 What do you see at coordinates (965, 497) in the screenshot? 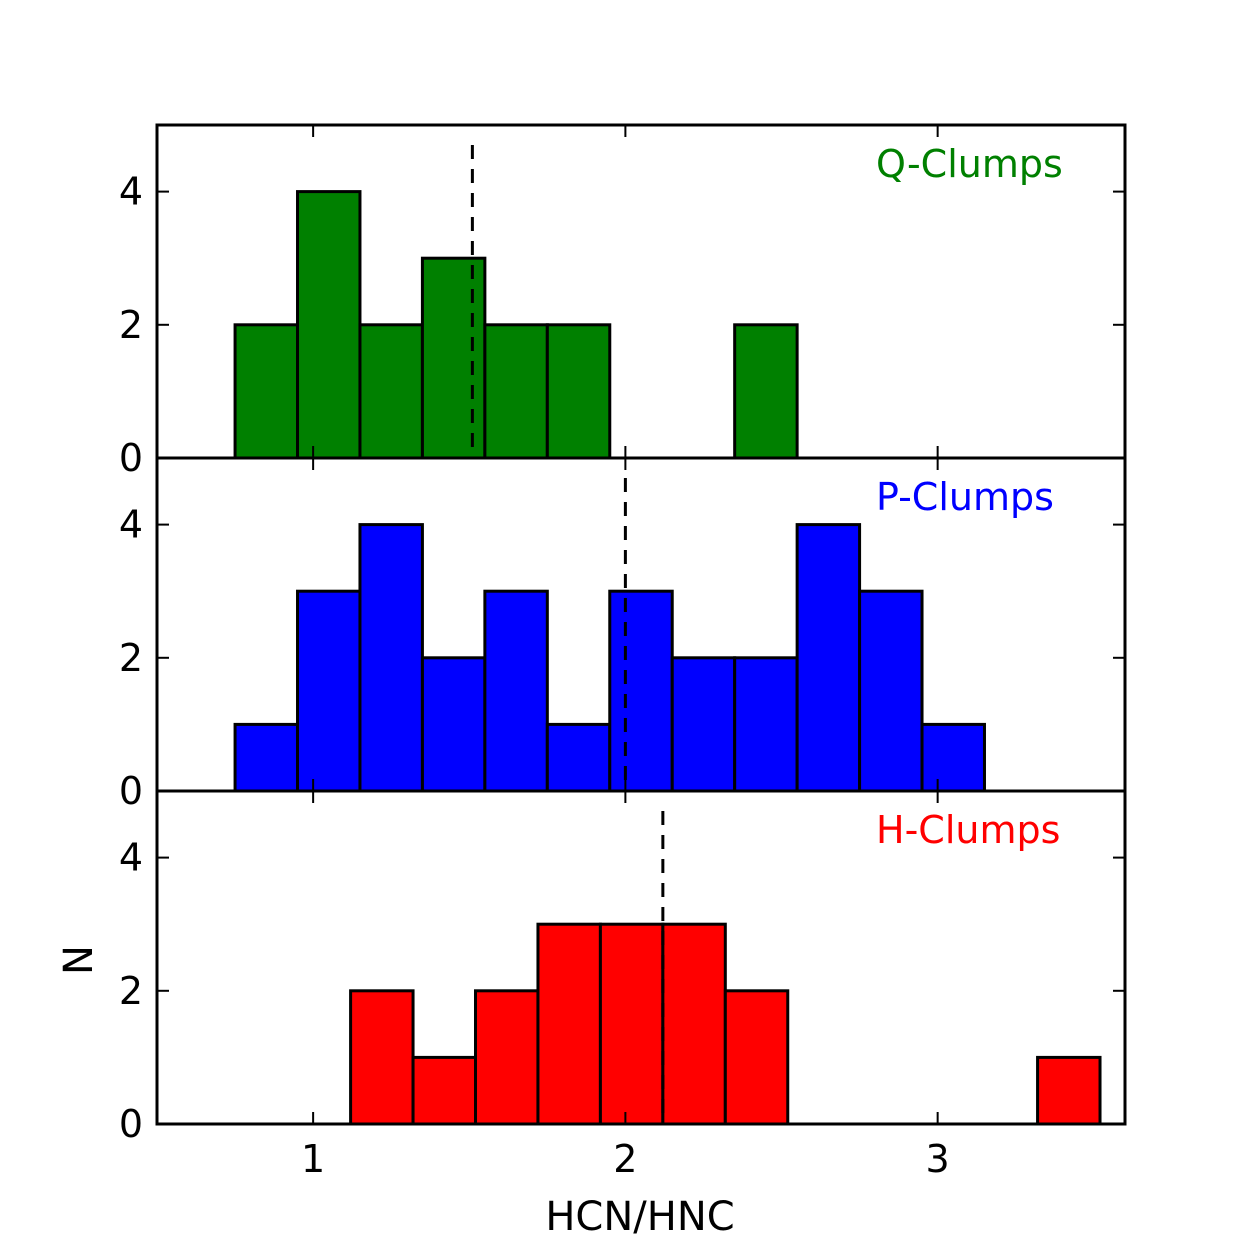
I see `p-clumps-label: P-Clumps` at bounding box center [965, 497].